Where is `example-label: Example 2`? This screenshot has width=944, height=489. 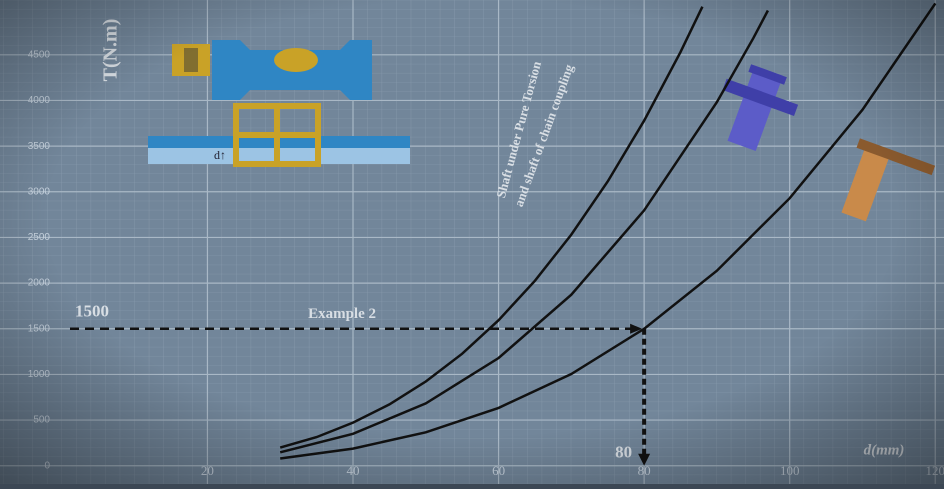 example-label: Example 2 is located at coordinates (342, 314).